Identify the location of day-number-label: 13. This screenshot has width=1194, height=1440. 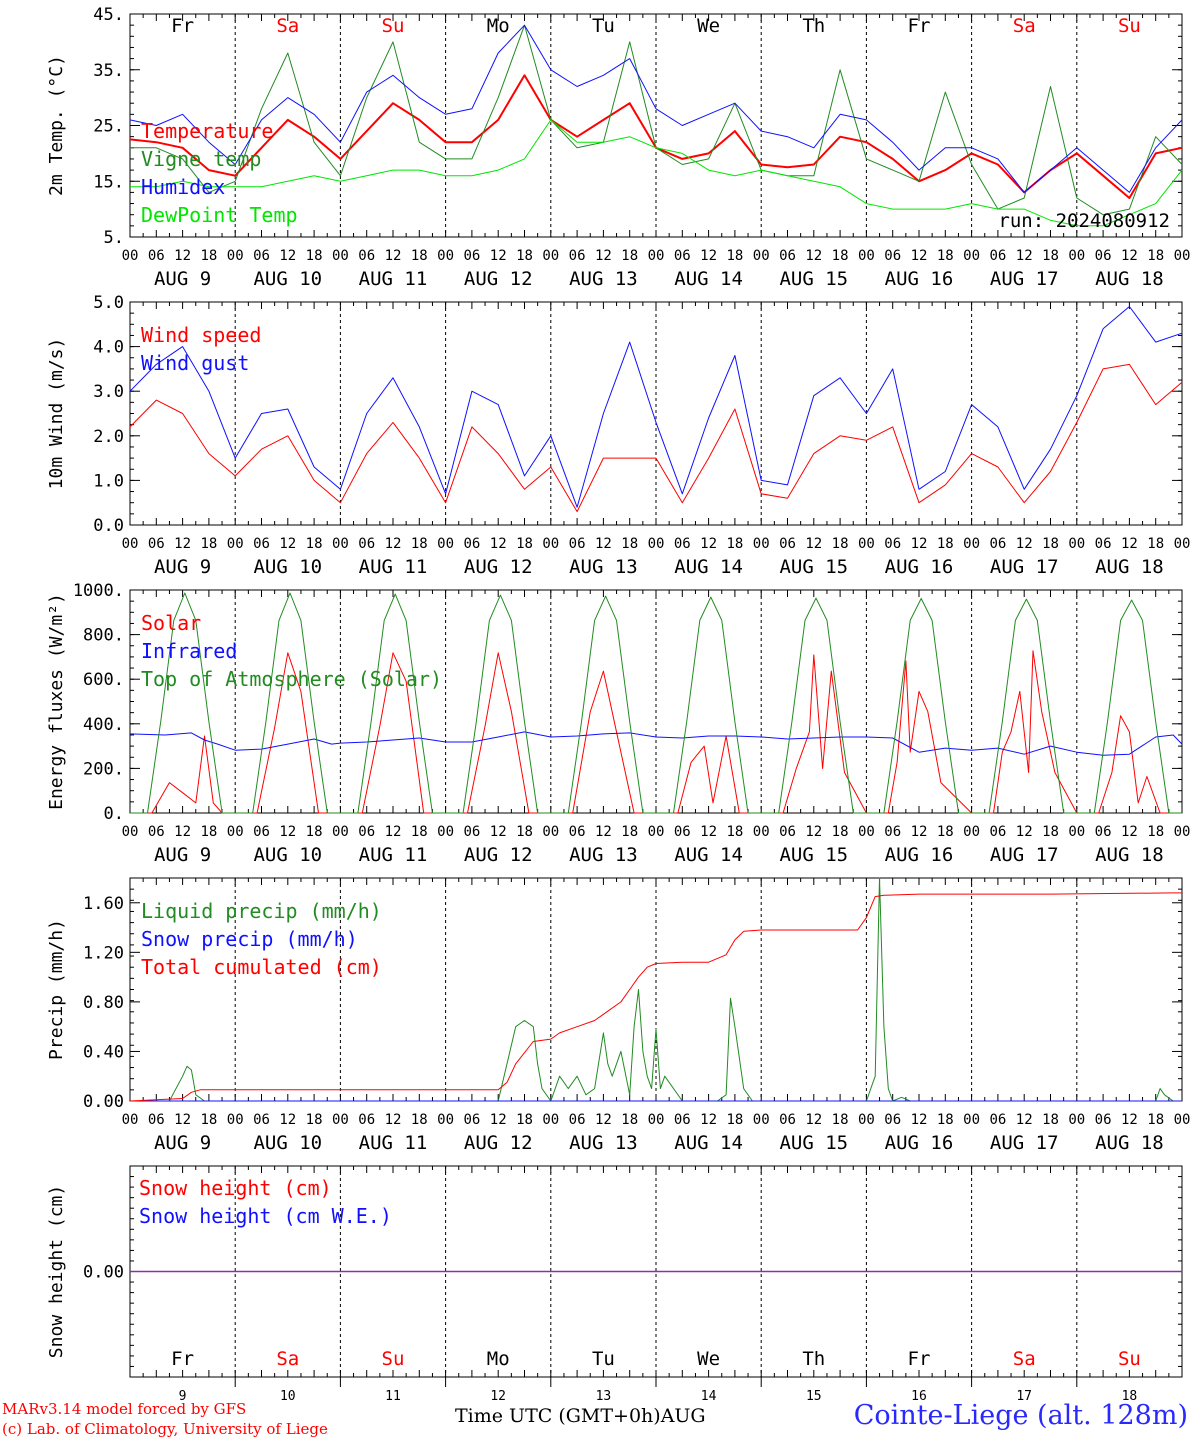
(604, 1396).